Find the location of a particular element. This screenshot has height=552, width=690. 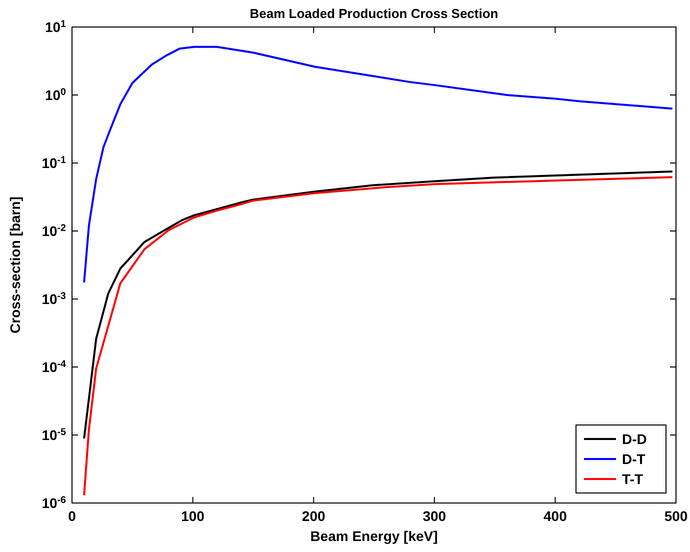

x-tick-label: 500 is located at coordinates (676, 516).